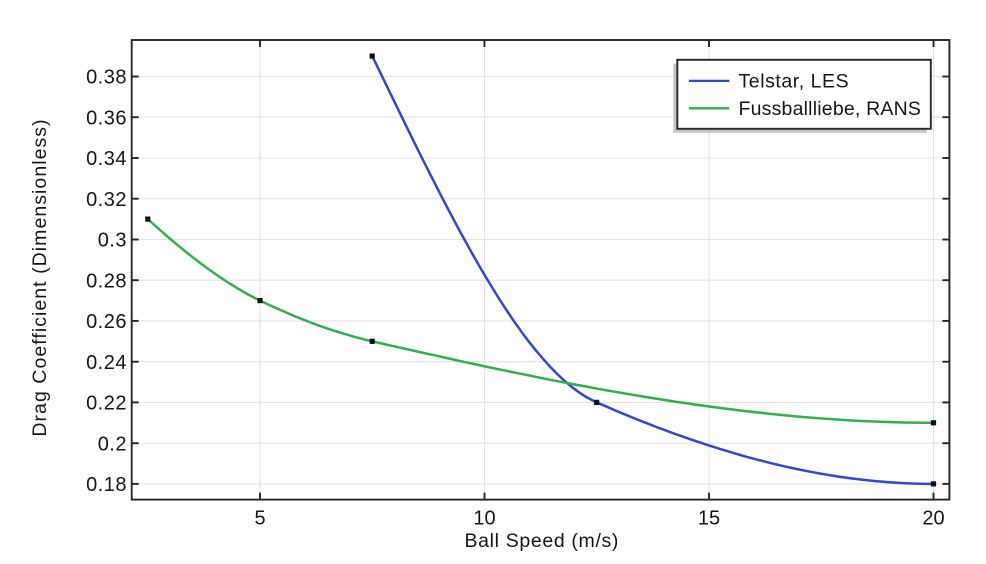 This screenshot has width=986, height=564. What do you see at coordinates (542, 541) in the screenshot?
I see `svg-text: Ball Speed (m/s)` at bounding box center [542, 541].